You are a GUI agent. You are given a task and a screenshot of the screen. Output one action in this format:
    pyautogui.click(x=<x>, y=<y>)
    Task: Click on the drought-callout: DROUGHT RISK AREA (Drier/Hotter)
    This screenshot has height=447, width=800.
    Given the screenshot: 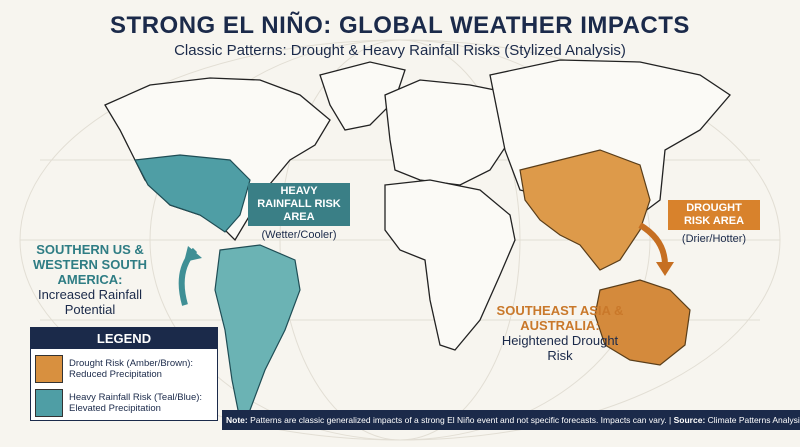 What is the action you would take?
    pyautogui.click(x=714, y=222)
    